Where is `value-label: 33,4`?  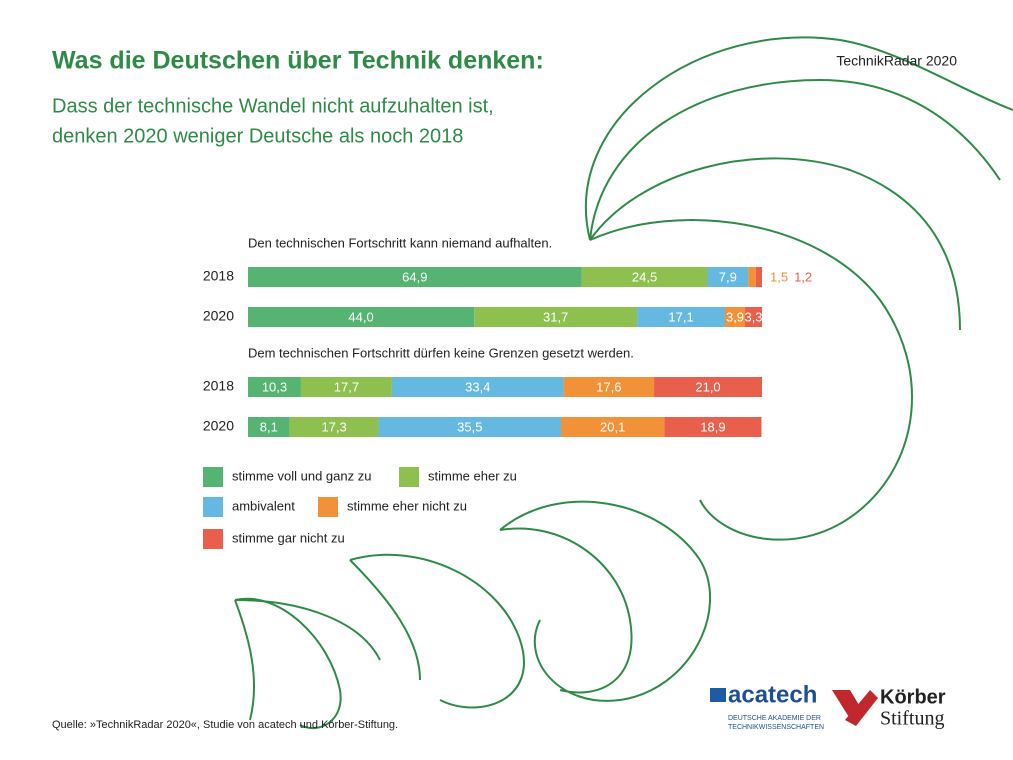
value-label: 33,4 is located at coordinates (477, 386).